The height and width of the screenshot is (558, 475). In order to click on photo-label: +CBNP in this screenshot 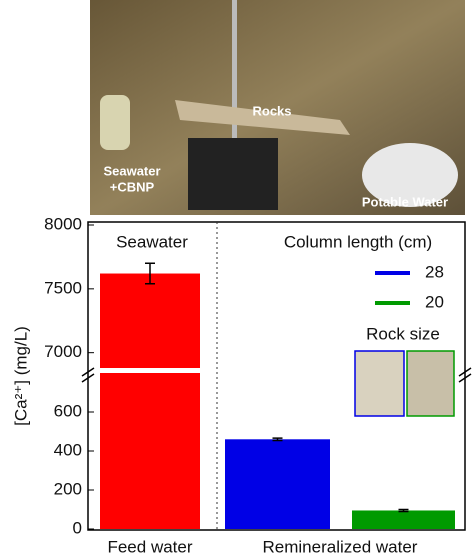, I will do `click(132, 186)`.